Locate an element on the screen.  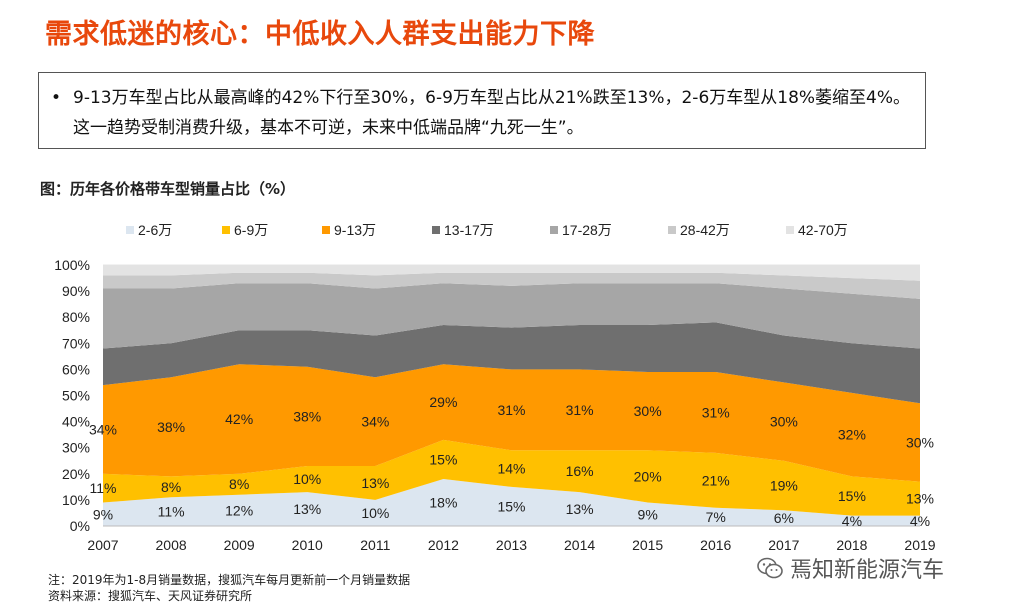
x-tick-label: 2013 is located at coordinates (511, 545).